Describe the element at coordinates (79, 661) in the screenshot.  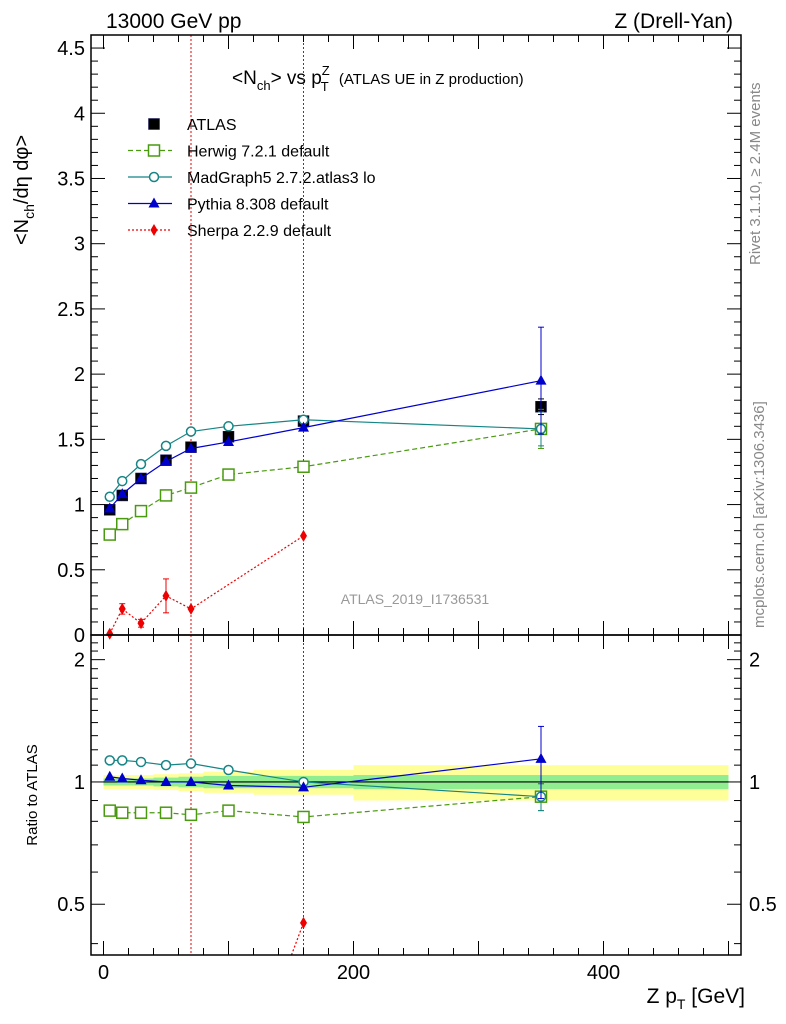
I see `ratio-tick-label: 2` at that location.